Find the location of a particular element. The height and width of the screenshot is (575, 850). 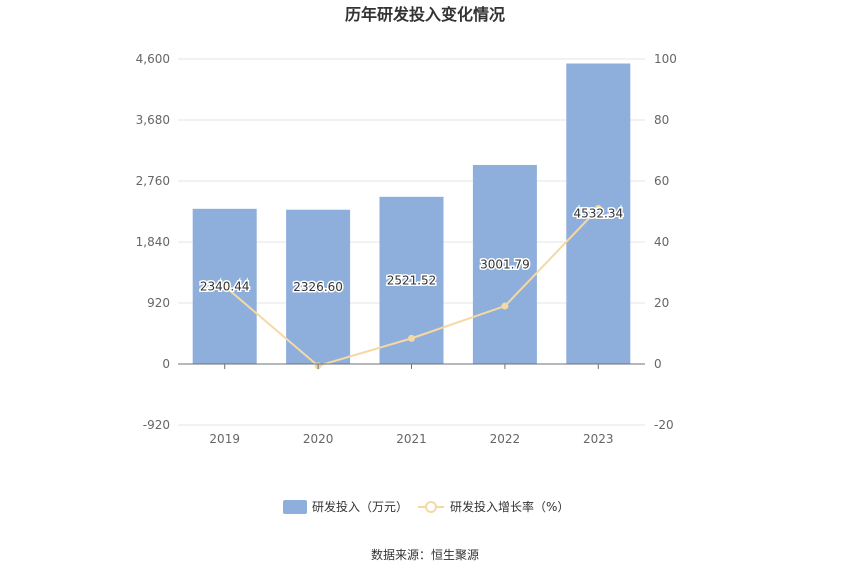

x-tick-label: 2020 is located at coordinates (318, 439).